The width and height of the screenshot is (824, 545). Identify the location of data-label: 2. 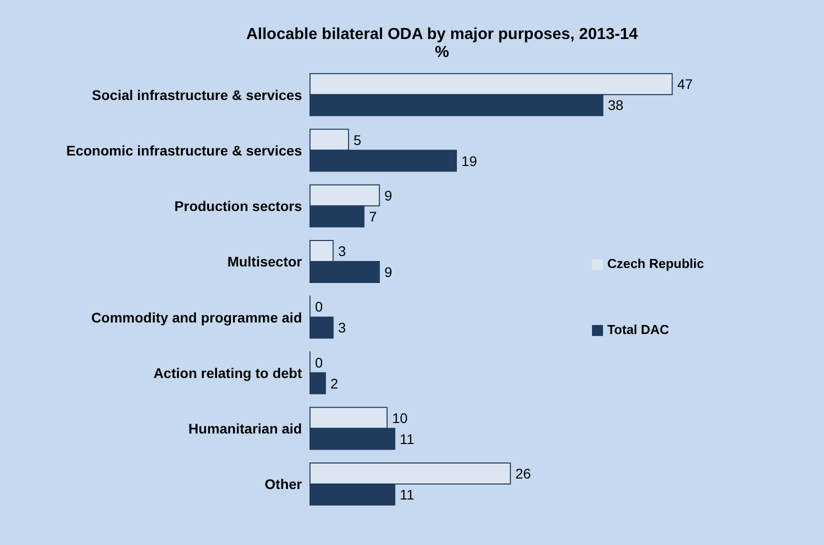
(334, 383).